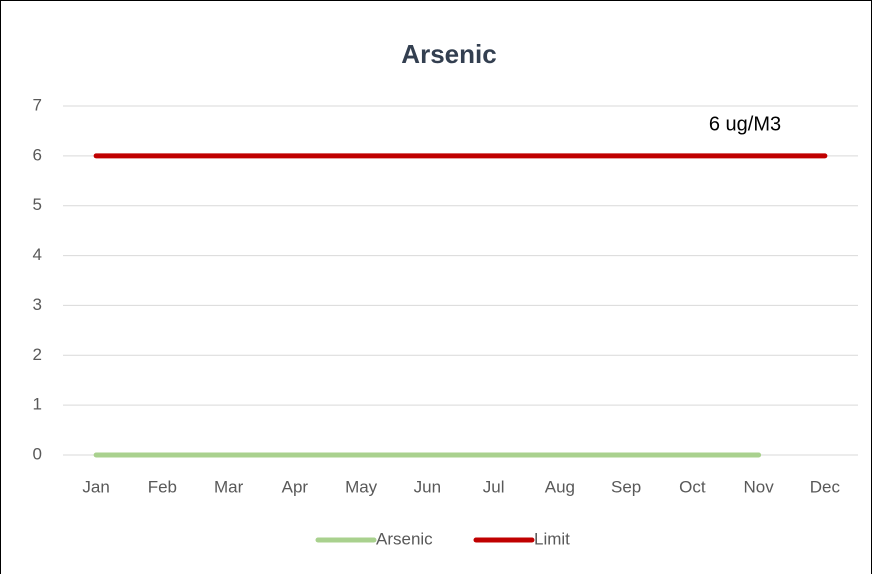 The image size is (873, 574). I want to click on y-tick-label: 5, so click(37, 204).